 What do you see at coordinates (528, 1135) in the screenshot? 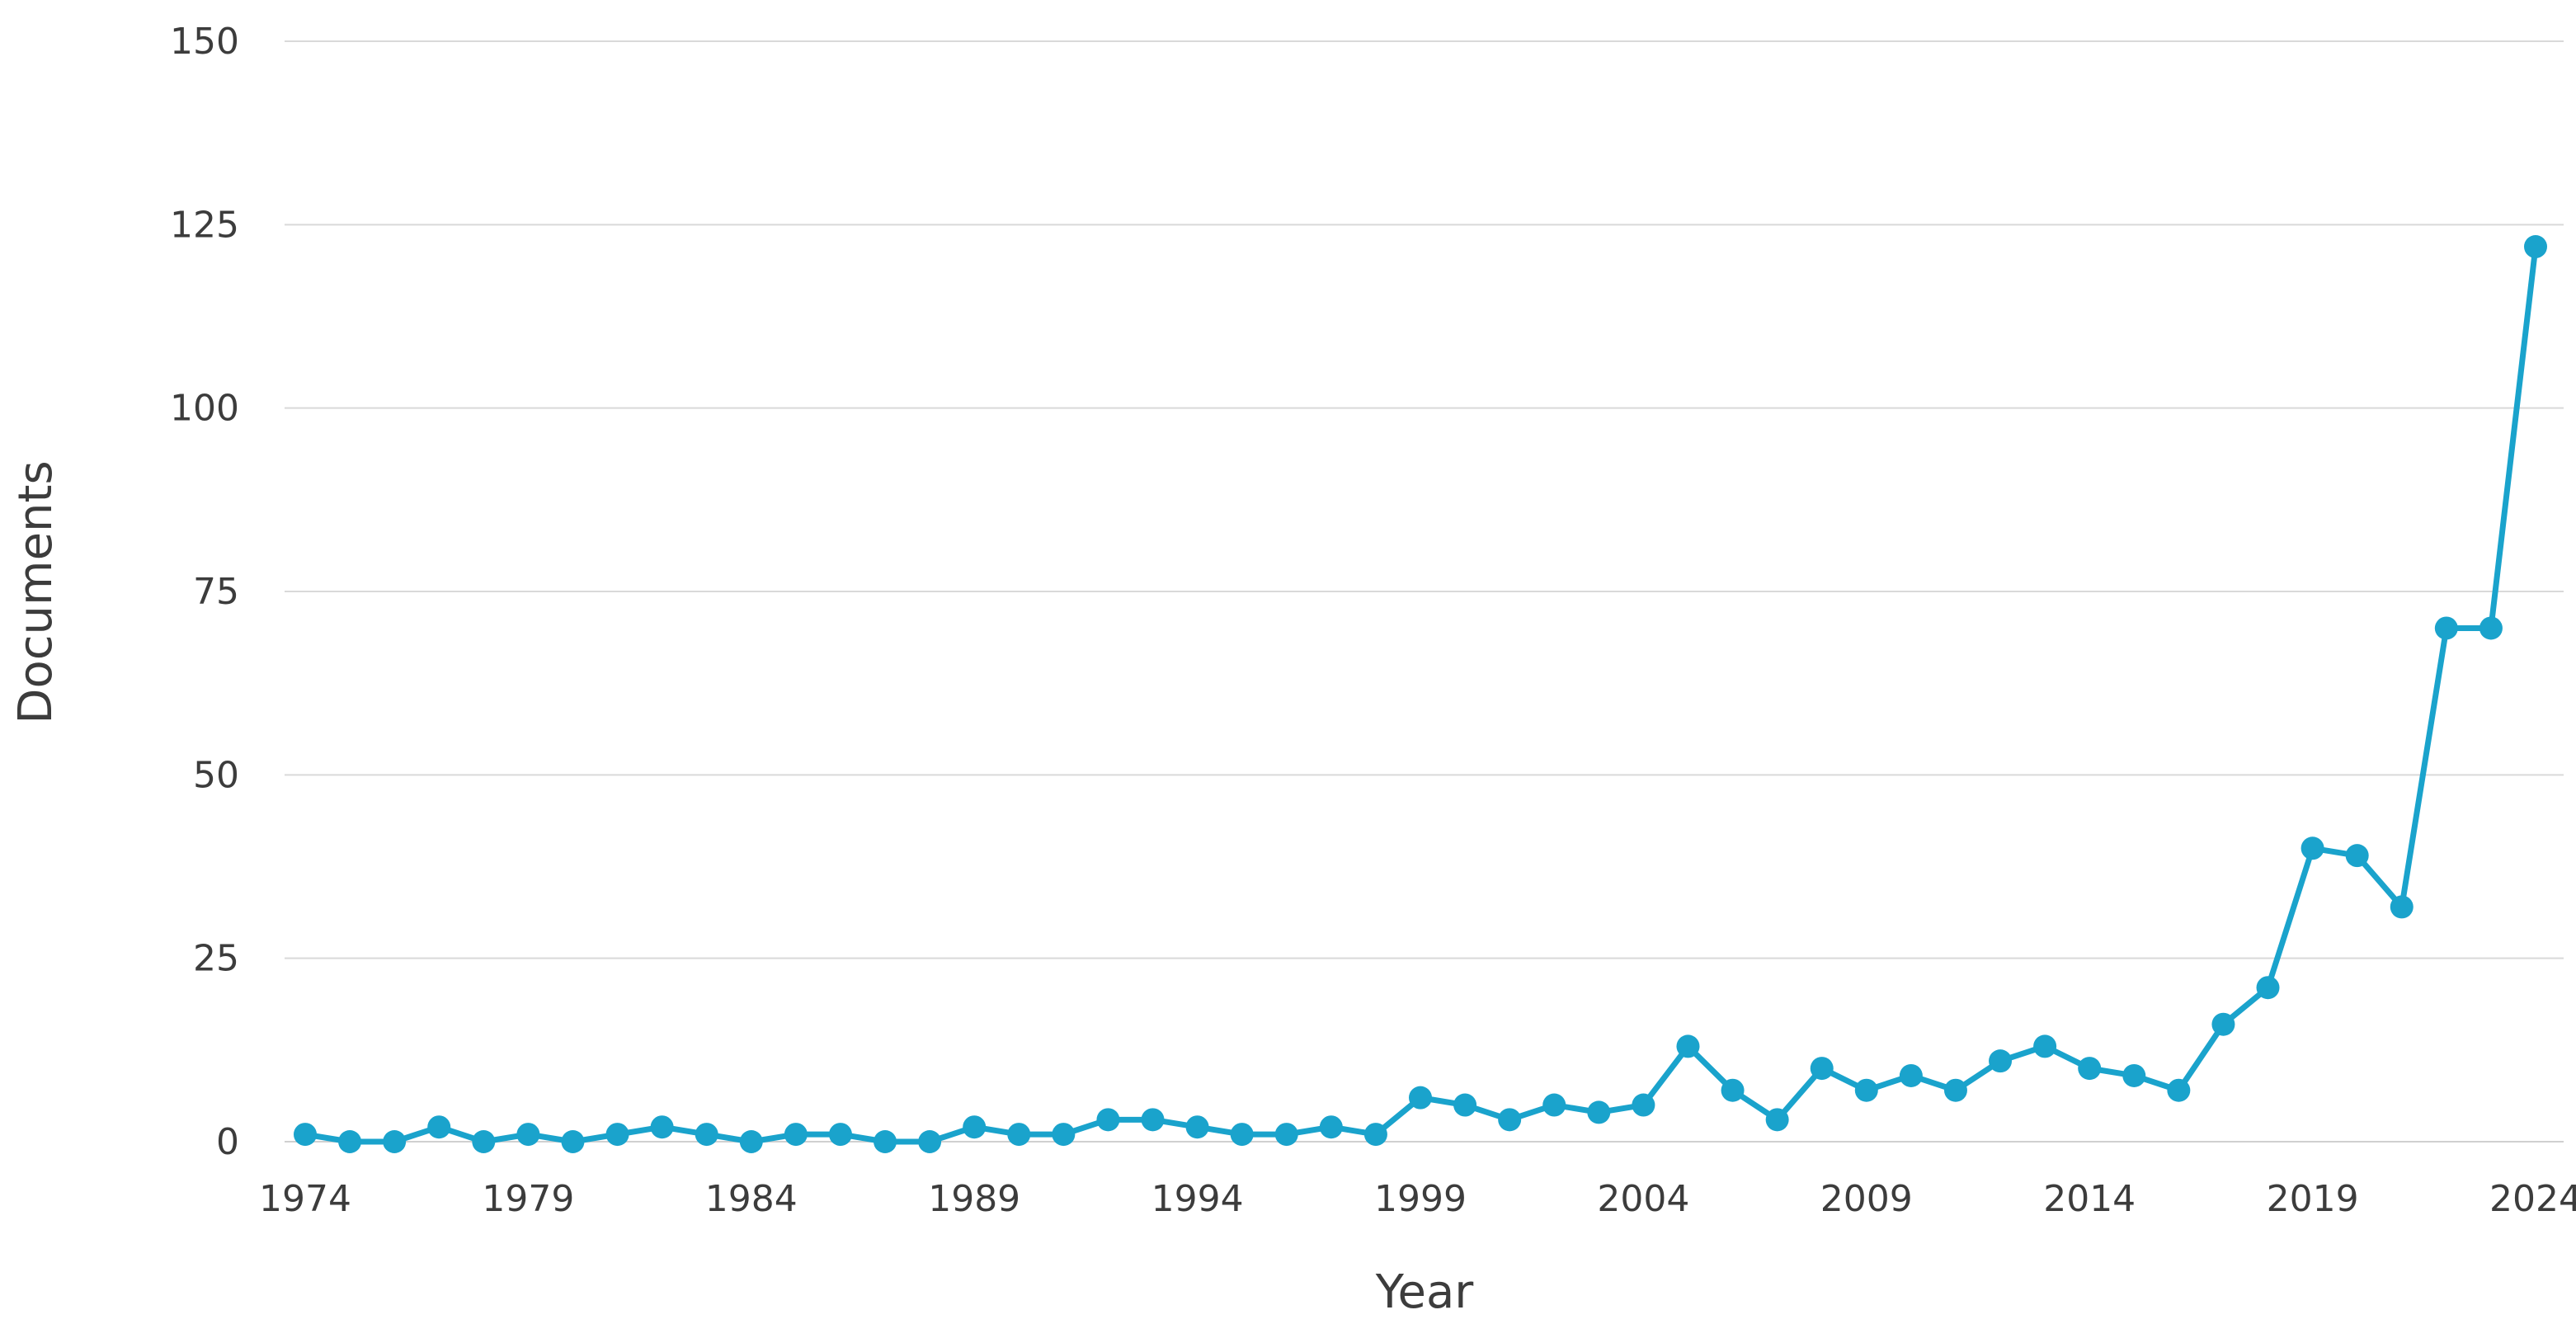
I see `data-point-1979` at bounding box center [528, 1135].